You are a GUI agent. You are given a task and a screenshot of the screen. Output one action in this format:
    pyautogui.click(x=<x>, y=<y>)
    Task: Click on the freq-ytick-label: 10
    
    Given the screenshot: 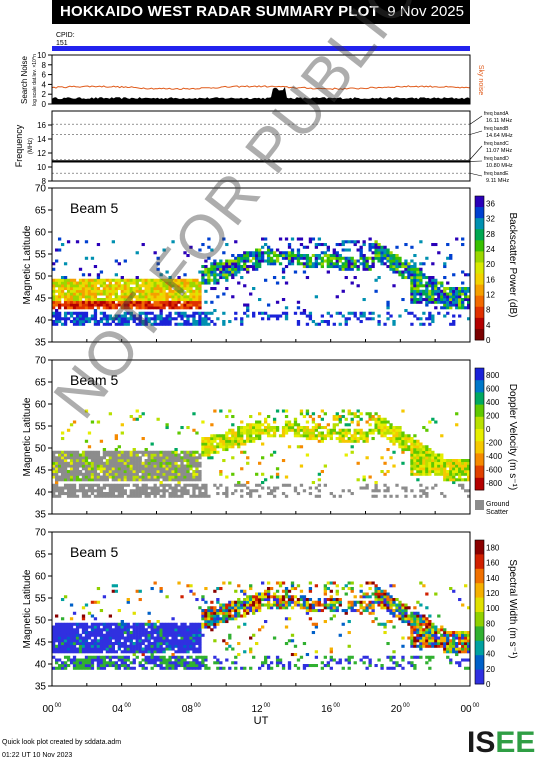 What is the action you would take?
    pyautogui.click(x=41, y=167)
    